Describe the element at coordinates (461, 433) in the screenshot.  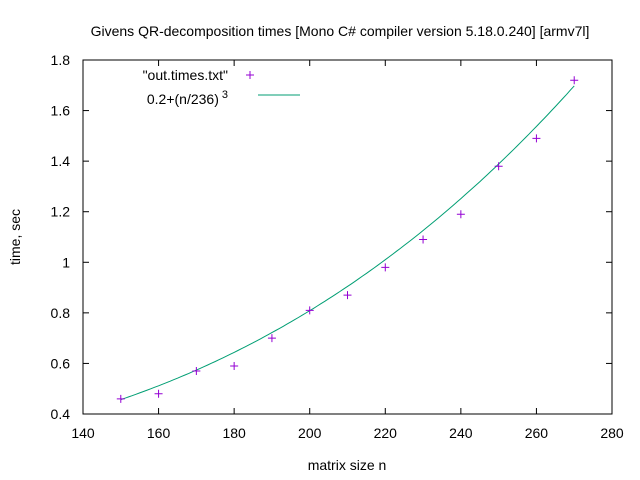
I see `x-tick-label: 240` at that location.